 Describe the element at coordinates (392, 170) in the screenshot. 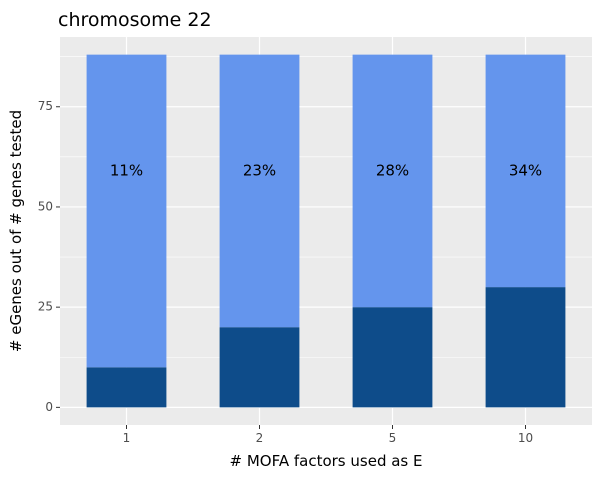

I see `bar-label: 28%` at that location.